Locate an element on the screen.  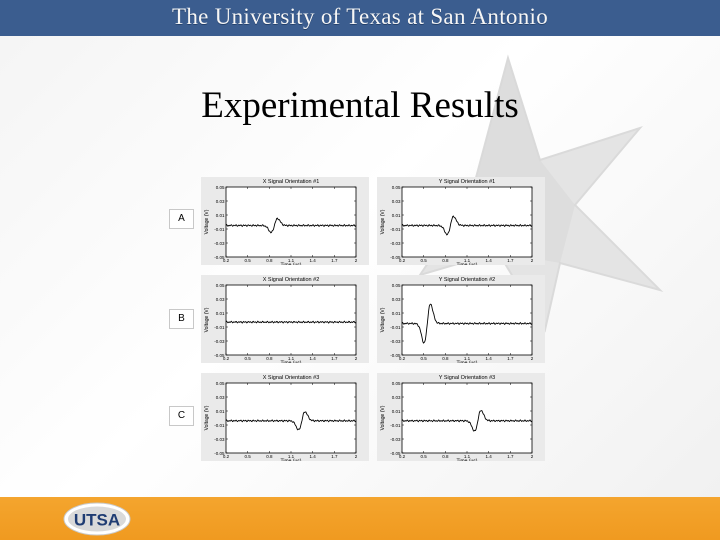
logo-text: UTSA is located at coordinates (97, 520).